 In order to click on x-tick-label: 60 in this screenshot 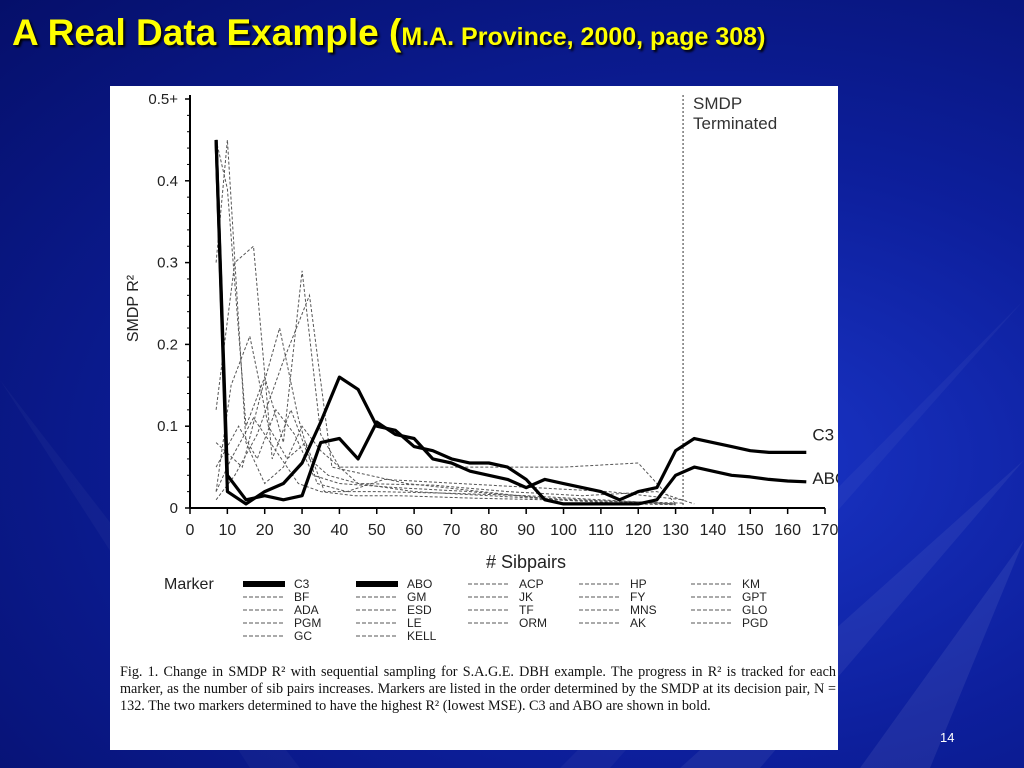, I will do `click(414, 530)`.